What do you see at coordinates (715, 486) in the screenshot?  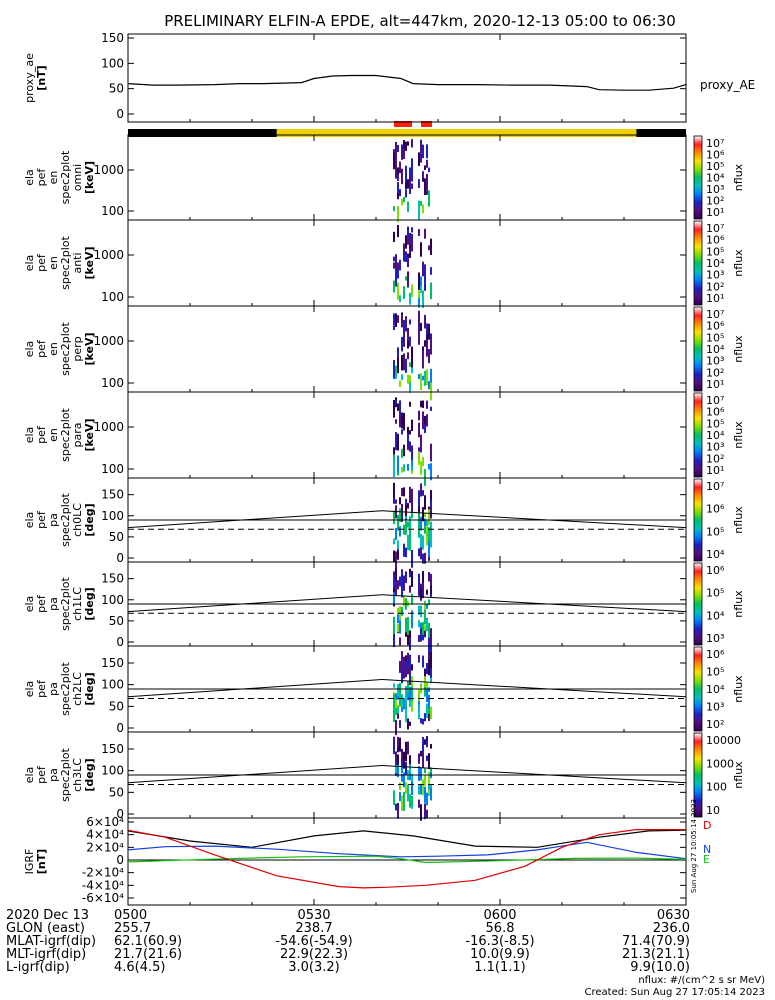 I see `colorbar-tick-ela_pef_pa_spec2plot_ch0LC-3: 10⁷` at bounding box center [715, 486].